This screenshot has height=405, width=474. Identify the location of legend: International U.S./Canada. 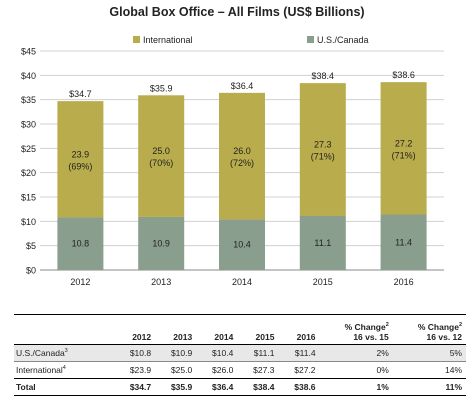
(251, 40).